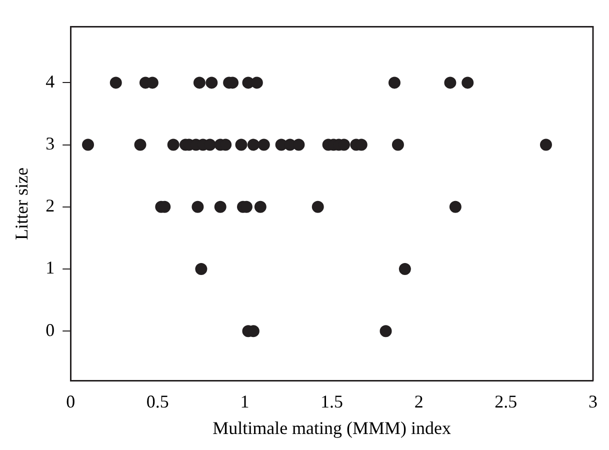  What do you see at coordinates (50, 206) in the screenshot?
I see `y-tick-label: 2` at bounding box center [50, 206].